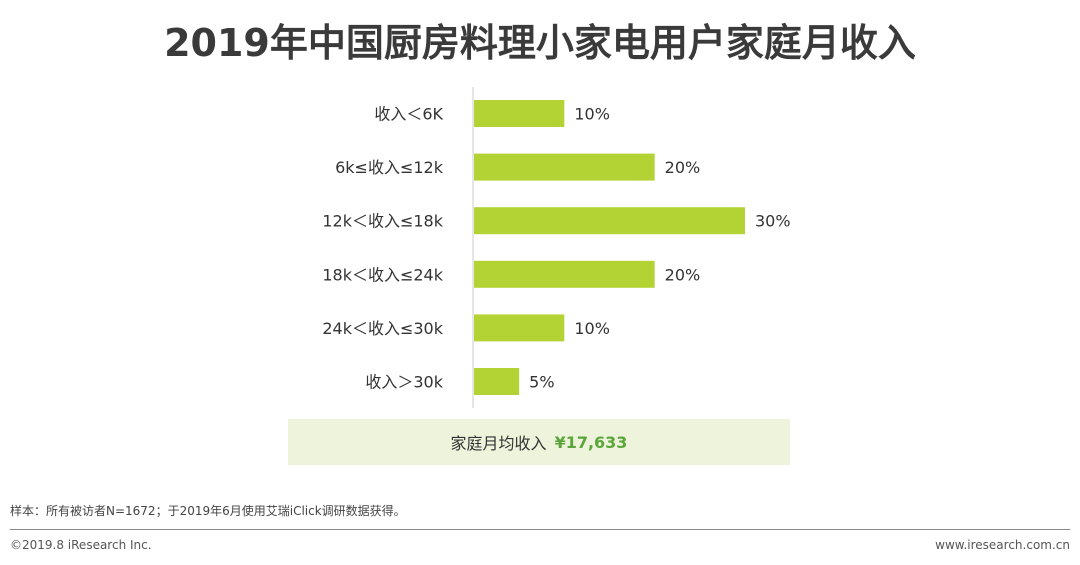 This screenshot has height=565, width=1080. What do you see at coordinates (1002, 545) in the screenshot?
I see `website: www.iresearch.com.cn` at bounding box center [1002, 545].